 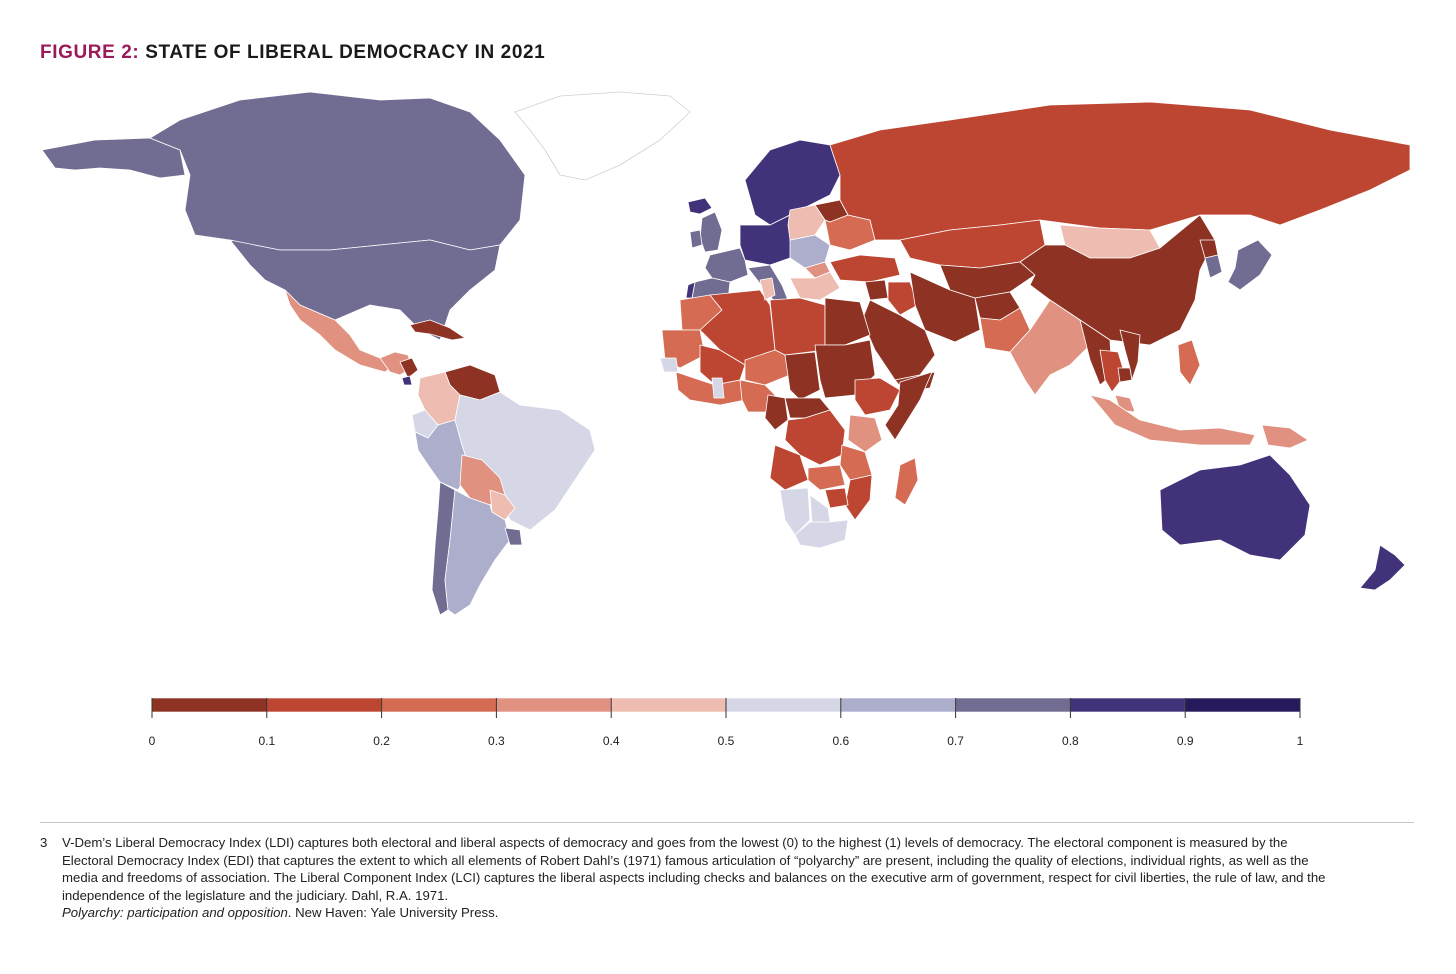 I want to click on region-thailand, so click(x=1112, y=371).